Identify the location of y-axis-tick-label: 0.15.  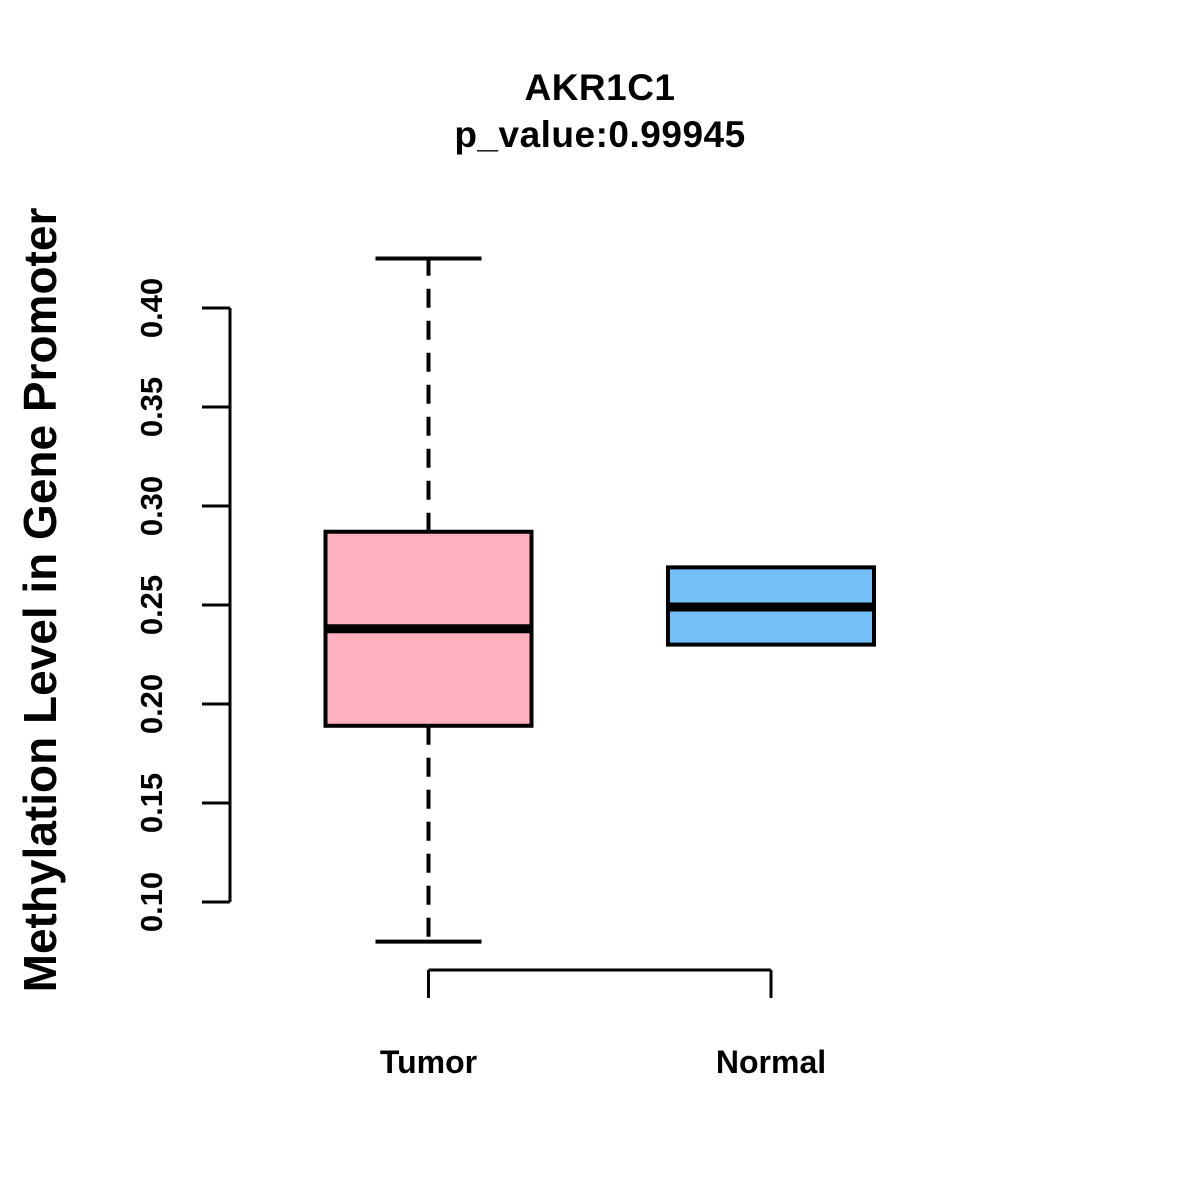
(151, 803).